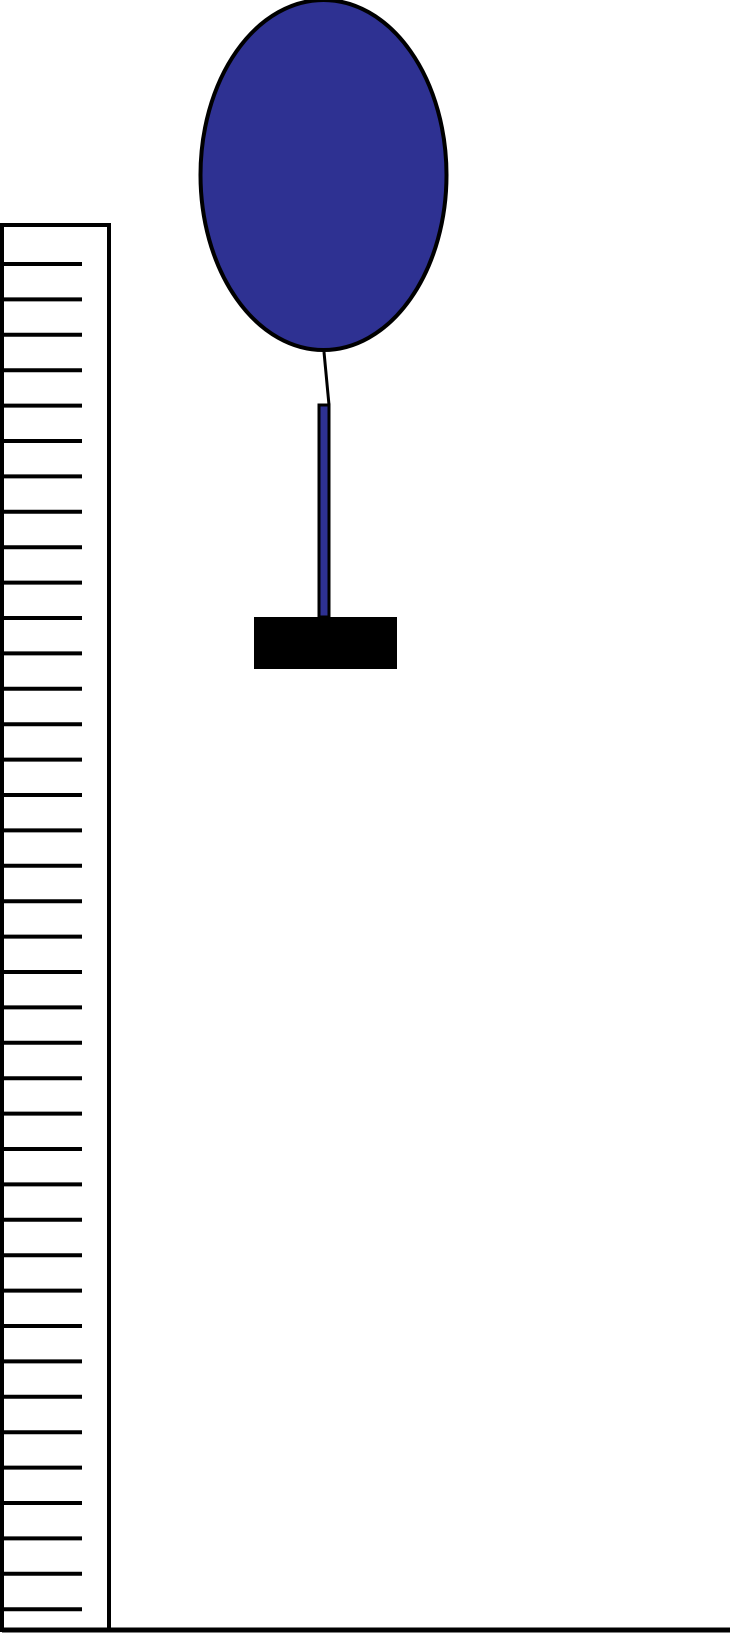  I want to click on weight-block, so click(325, 643).